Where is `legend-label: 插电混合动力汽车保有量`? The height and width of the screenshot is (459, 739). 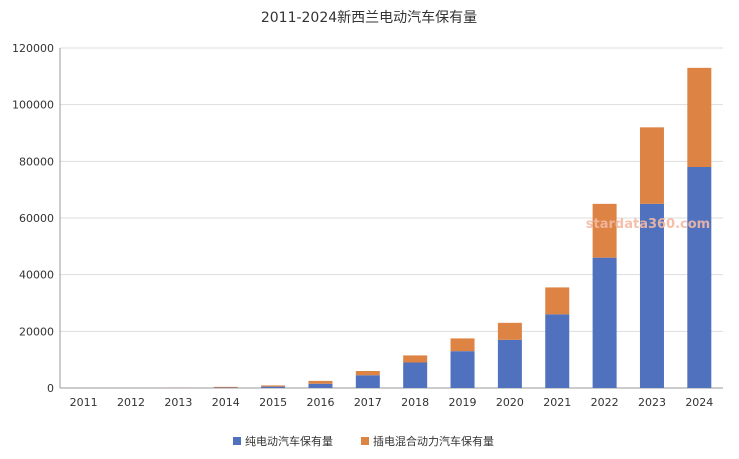 legend-label: 插电混合动力汽车保有量 is located at coordinates (433, 441).